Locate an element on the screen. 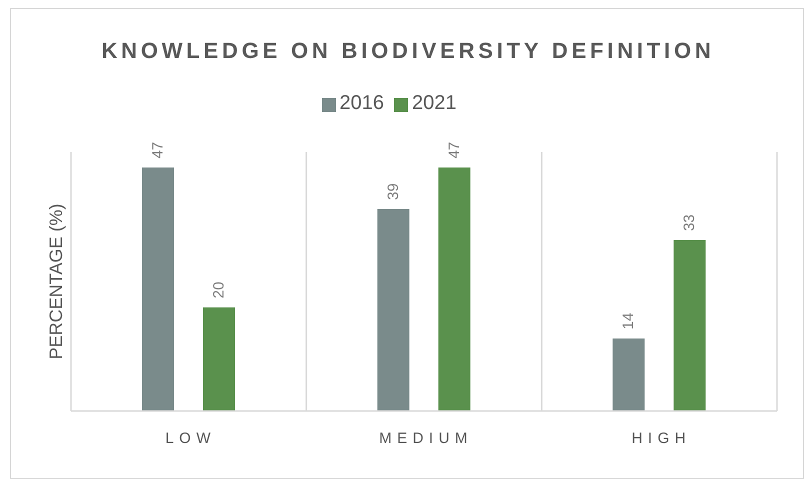  legend-label: 2021 is located at coordinates (434, 103).